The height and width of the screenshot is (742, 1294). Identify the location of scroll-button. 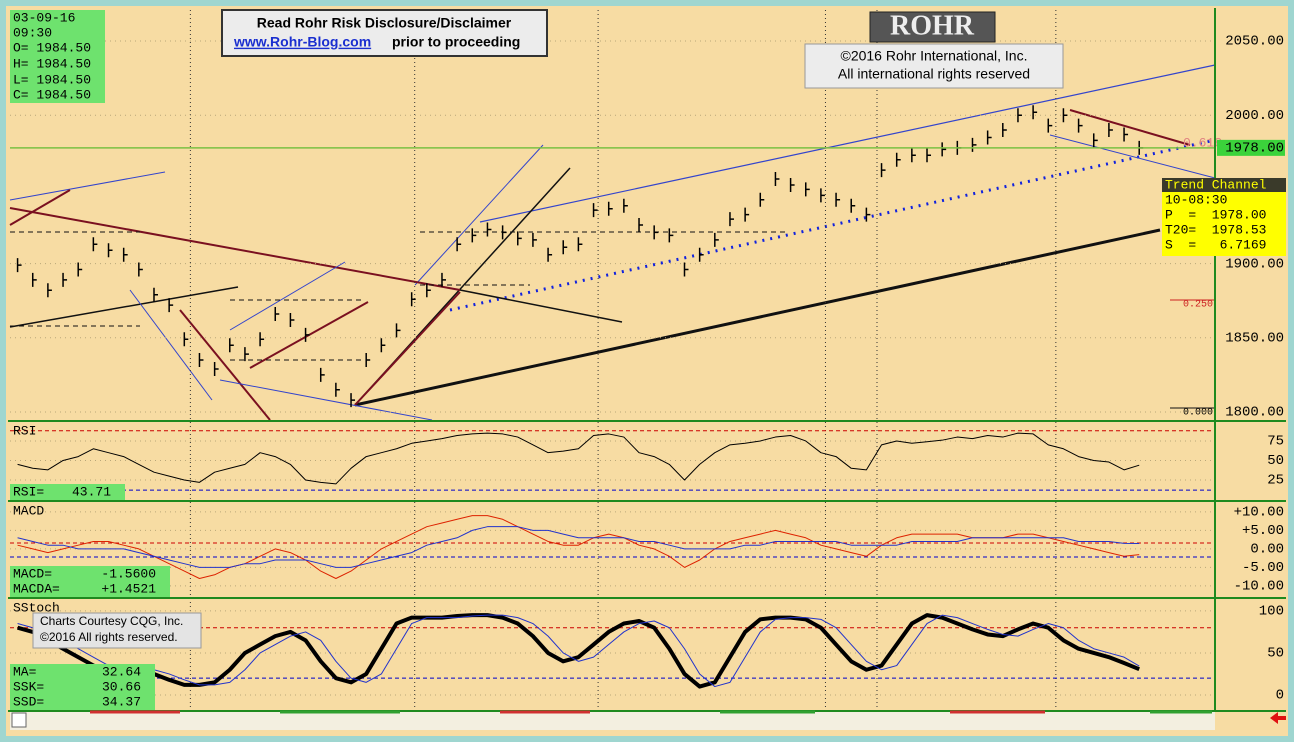
(19, 720).